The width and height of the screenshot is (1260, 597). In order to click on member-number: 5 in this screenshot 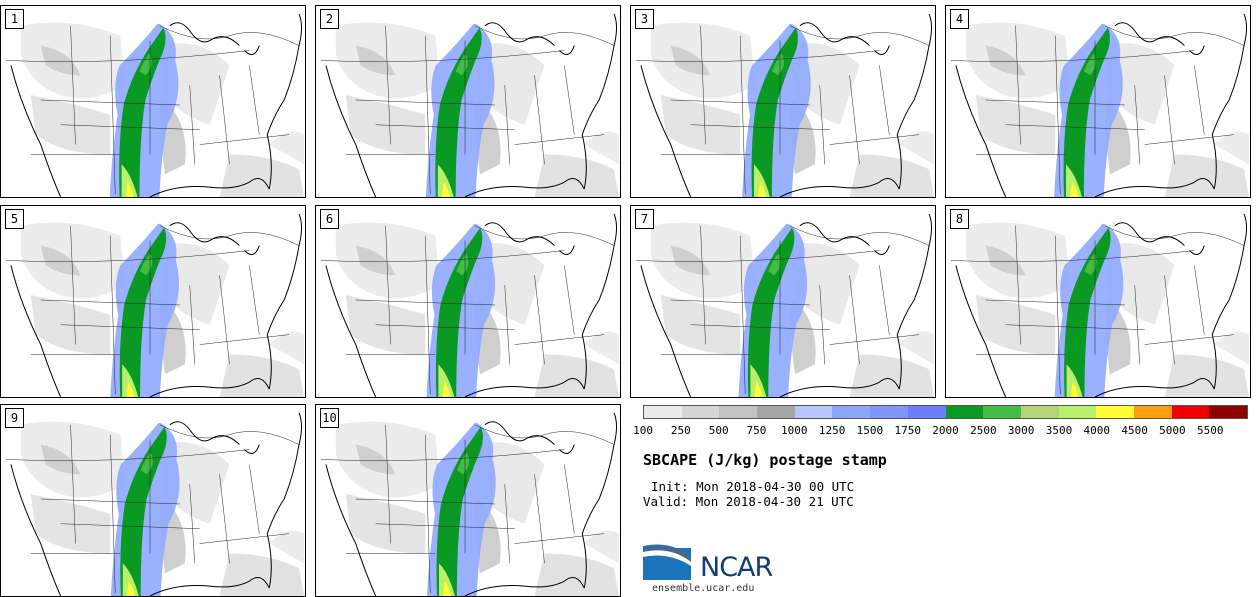, I will do `click(14, 219)`.